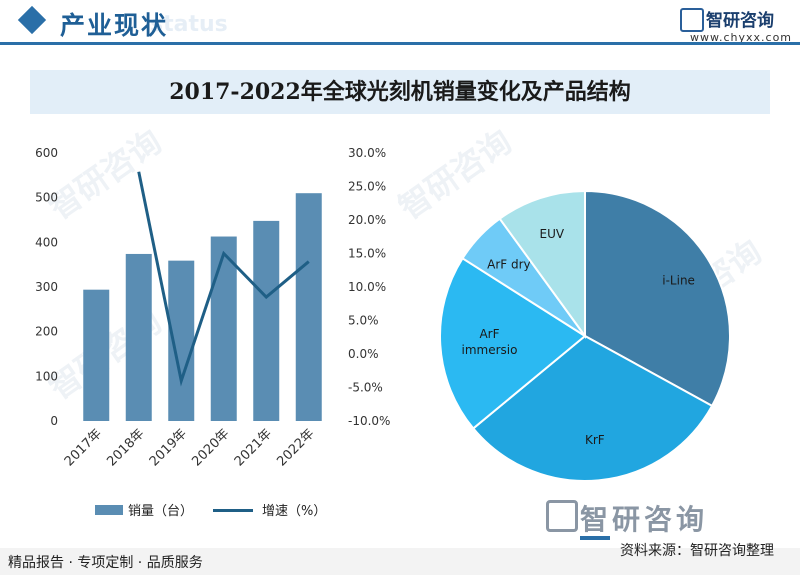 The image size is (800, 575). Describe the element at coordinates (697, 551) in the screenshot. I see `source-note: 资料来源：智研咨询整理` at that location.